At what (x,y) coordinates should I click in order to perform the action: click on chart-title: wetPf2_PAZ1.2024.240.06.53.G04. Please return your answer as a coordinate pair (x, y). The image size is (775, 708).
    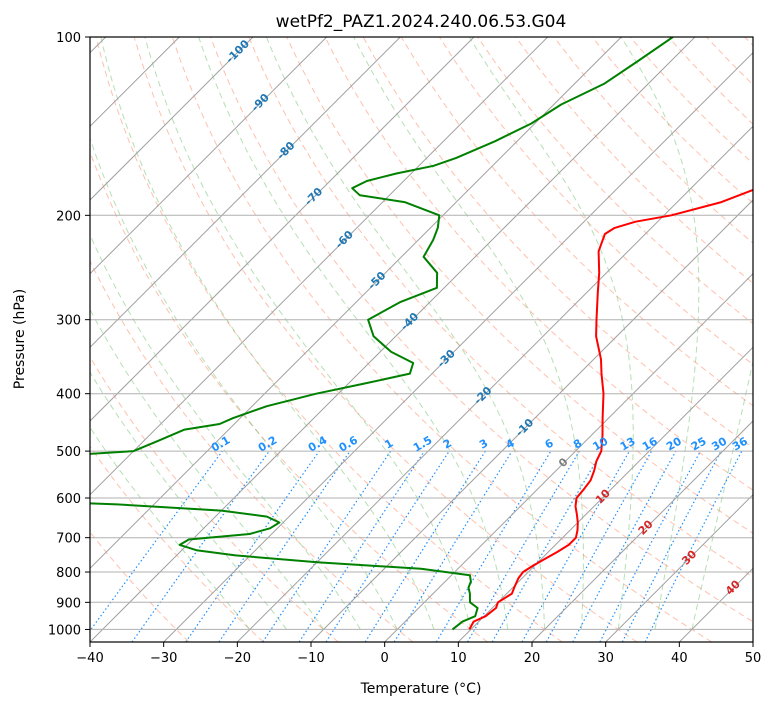
    Looking at the image, I should click on (421, 22).